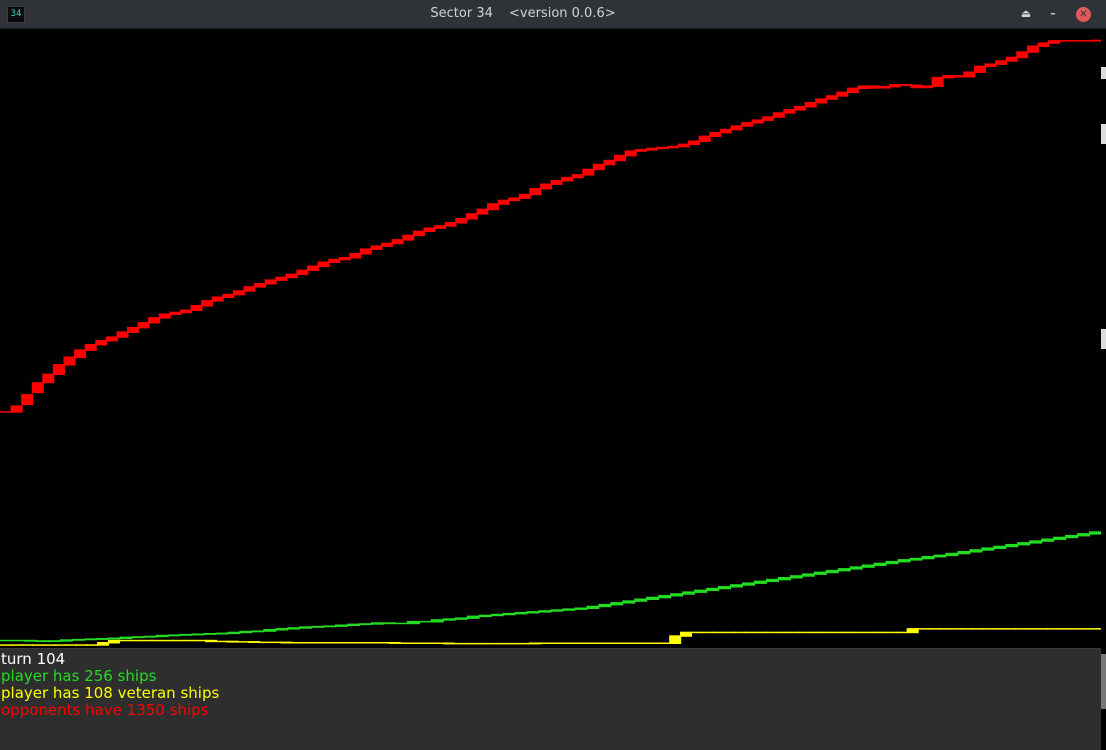 The height and width of the screenshot is (750, 1106). Describe the element at coordinates (79, 676) in the screenshot. I see `player-ships-label: player has 256 ships` at that location.